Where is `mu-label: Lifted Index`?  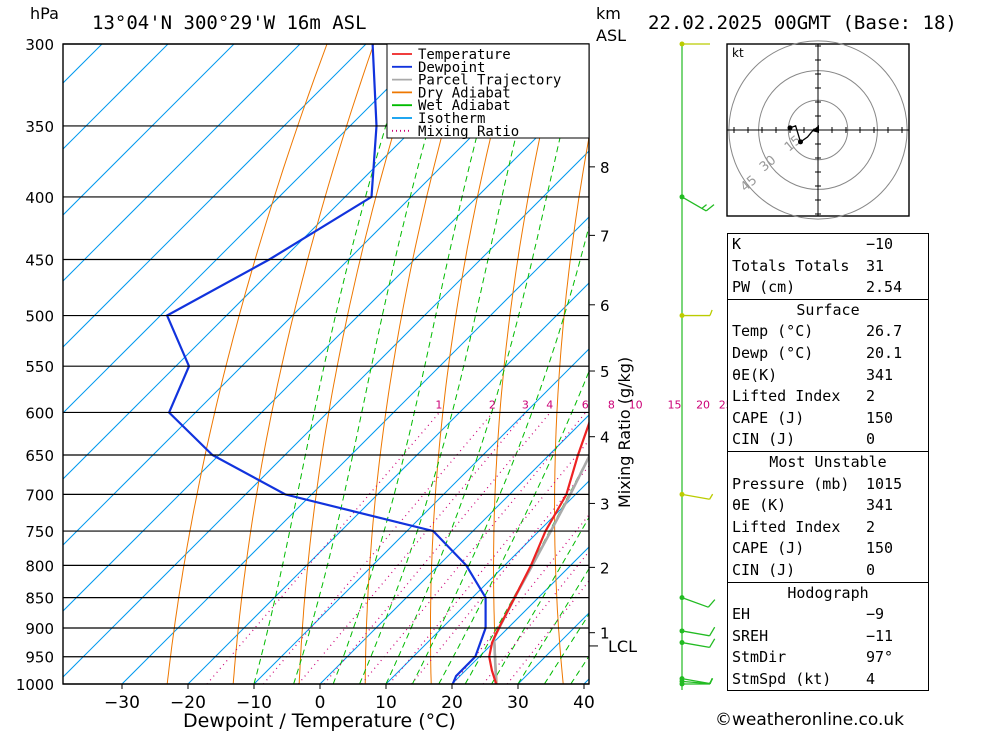 mu-label: Lifted Index is located at coordinates (786, 526).